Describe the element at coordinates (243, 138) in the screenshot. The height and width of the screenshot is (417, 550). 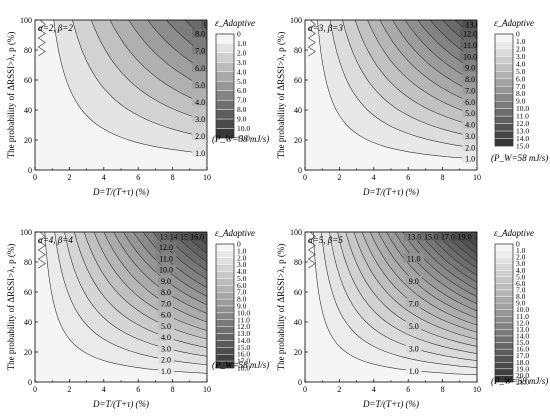
I see `legend-tick-label: 11.0` at that location.